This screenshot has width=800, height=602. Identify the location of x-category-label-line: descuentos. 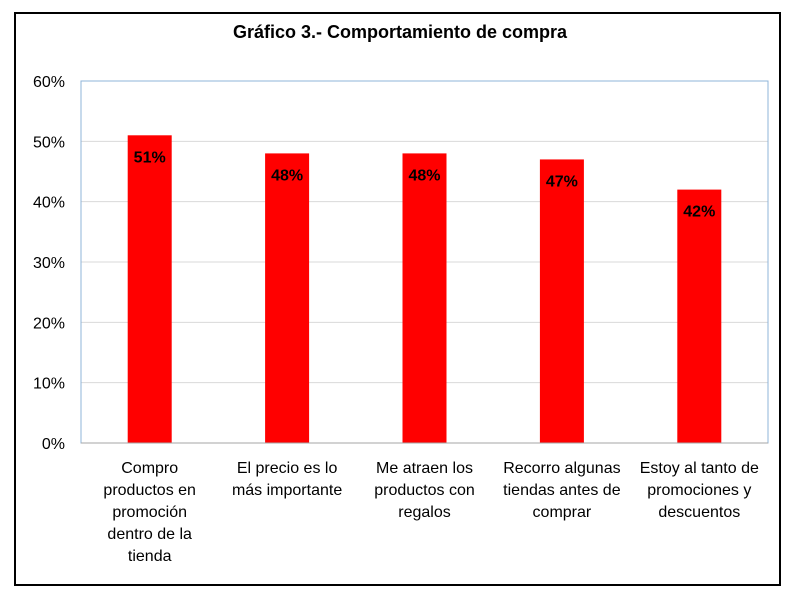
(699, 512).